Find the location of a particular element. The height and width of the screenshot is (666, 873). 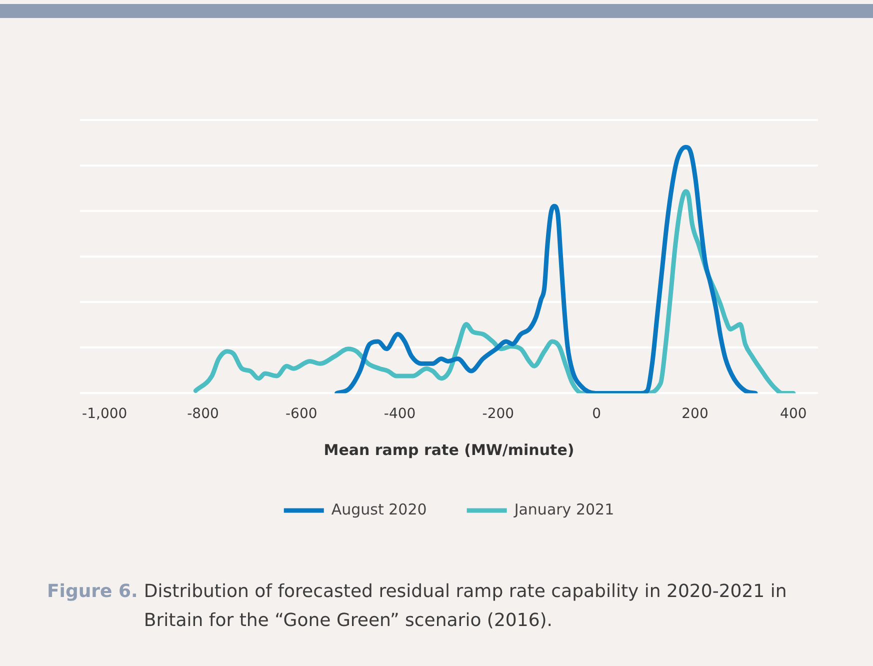

x-tick-label: 0 is located at coordinates (597, 414).